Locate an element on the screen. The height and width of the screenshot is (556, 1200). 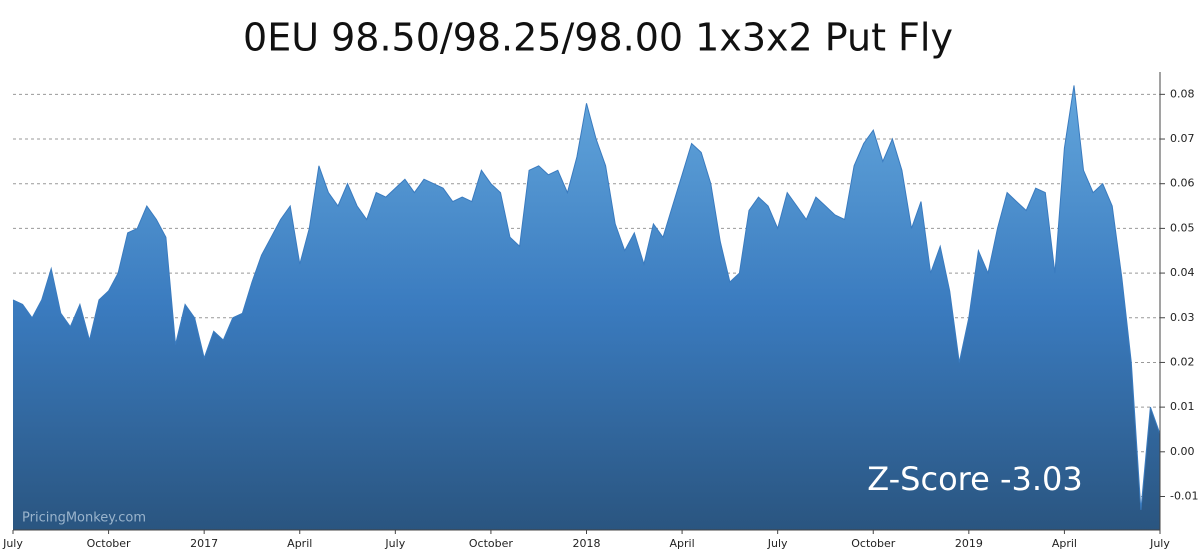
x-tick-label: 2017 is located at coordinates (204, 543).